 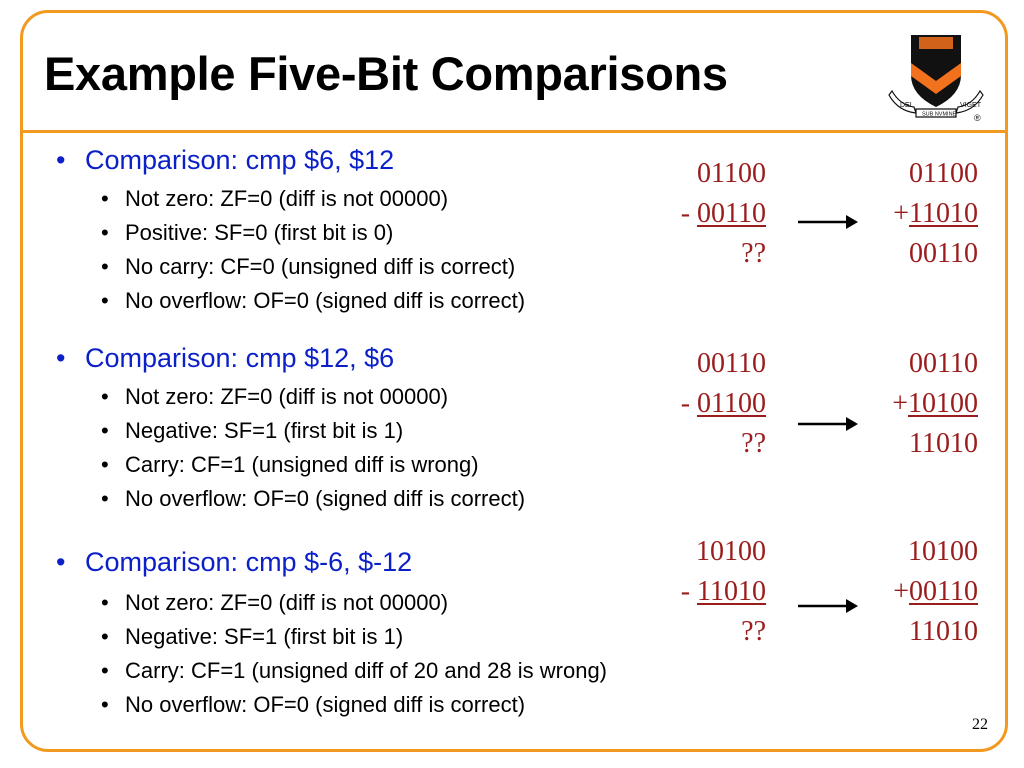 I want to click on addition-example-2: 00110 +10100 11010, so click(x=915, y=404).